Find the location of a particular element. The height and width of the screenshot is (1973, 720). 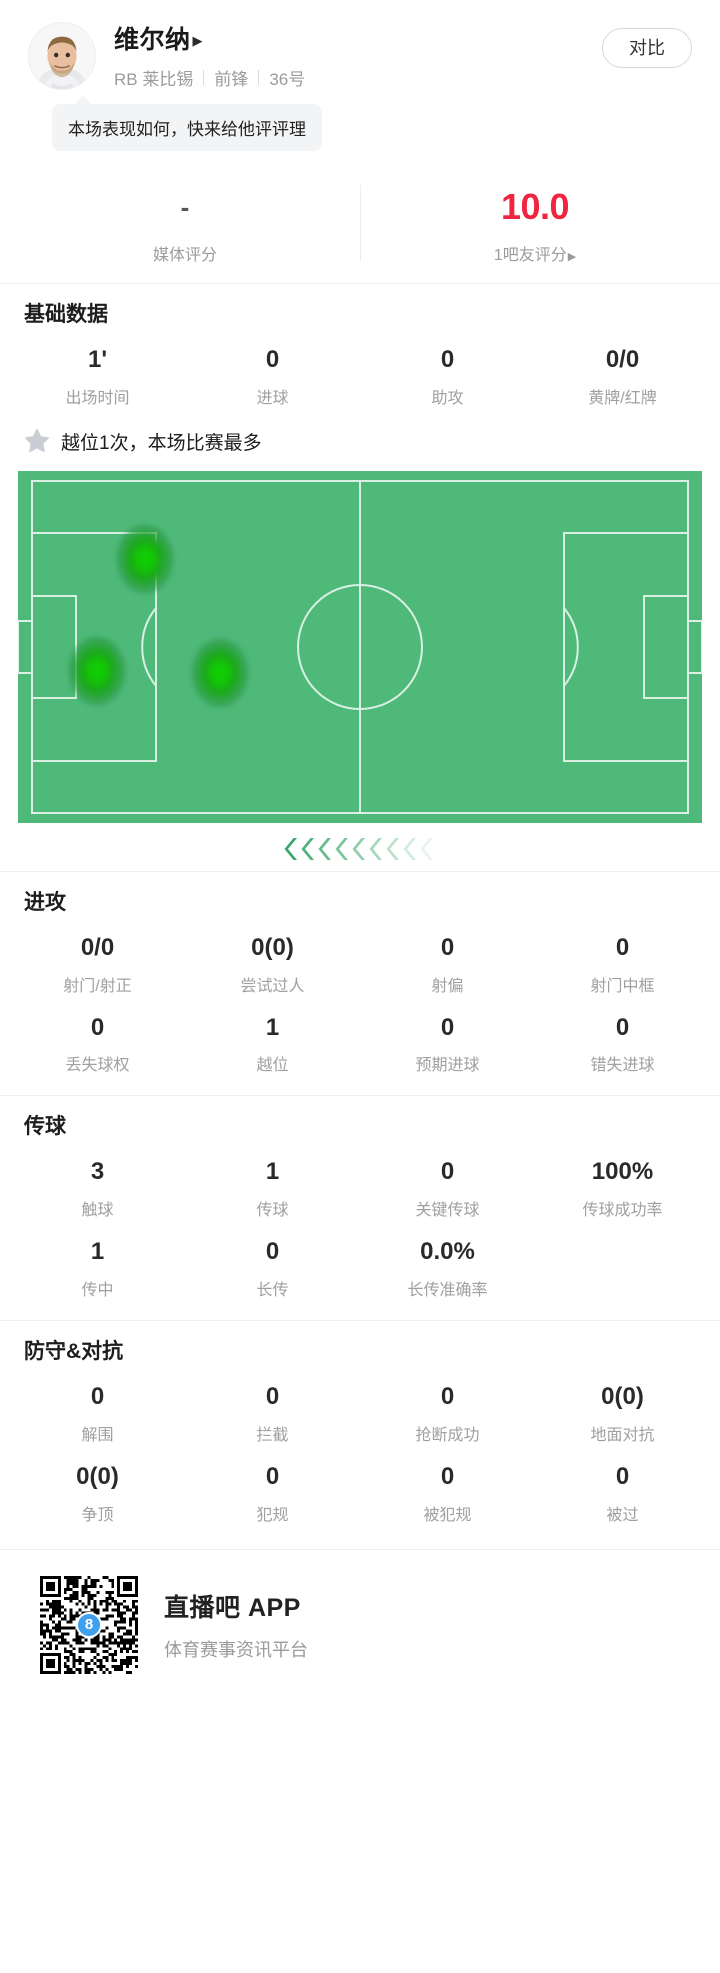

stat-label: 传球 is located at coordinates (272, 1211).